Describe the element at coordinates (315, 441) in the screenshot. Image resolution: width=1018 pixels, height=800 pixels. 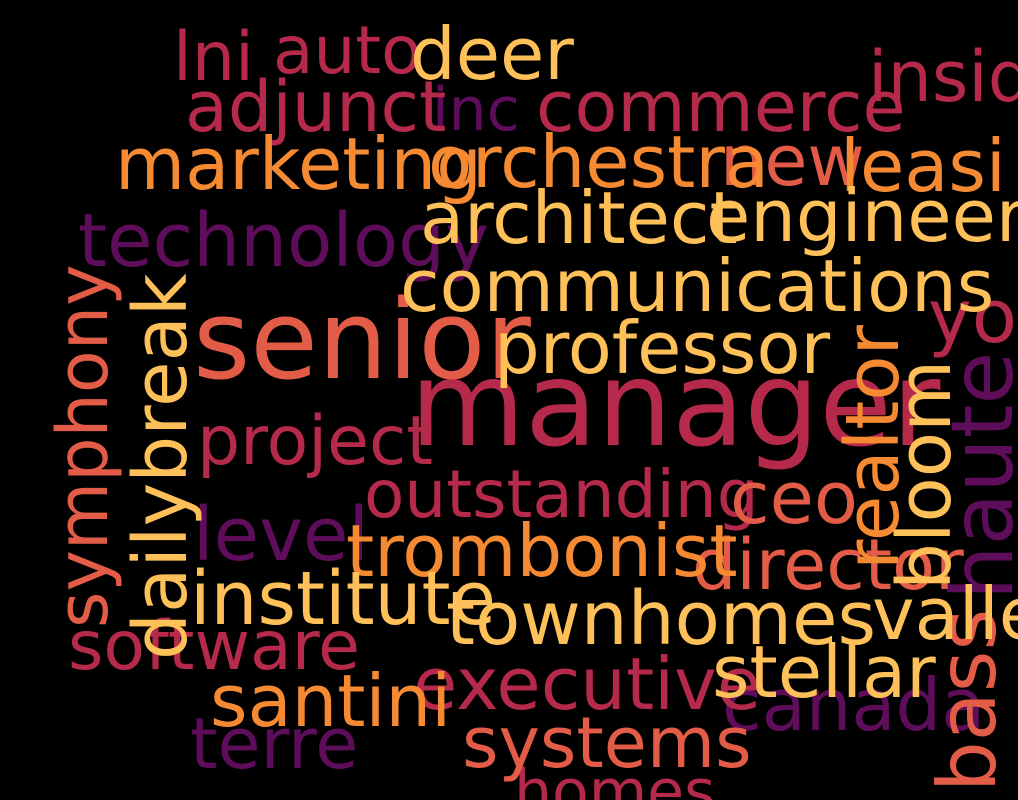
I see `word-project: project` at that location.